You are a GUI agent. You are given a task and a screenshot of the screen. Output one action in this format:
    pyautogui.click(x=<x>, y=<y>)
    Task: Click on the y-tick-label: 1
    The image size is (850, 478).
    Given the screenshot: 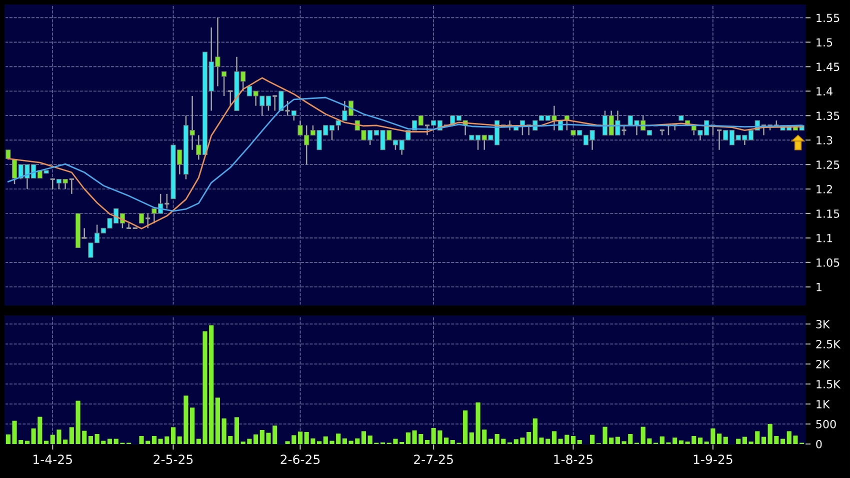 What is the action you would take?
    pyautogui.click(x=819, y=287)
    